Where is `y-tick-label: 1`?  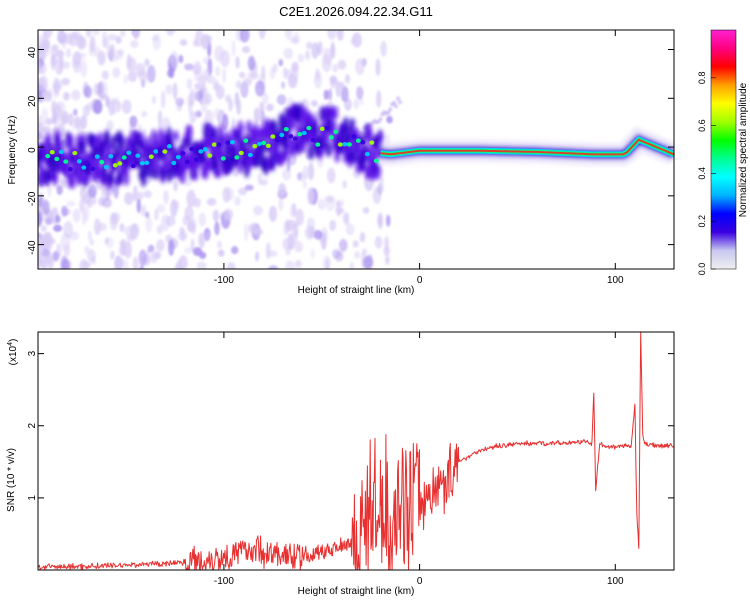
y-tick-label: 1 is located at coordinates (32, 498).